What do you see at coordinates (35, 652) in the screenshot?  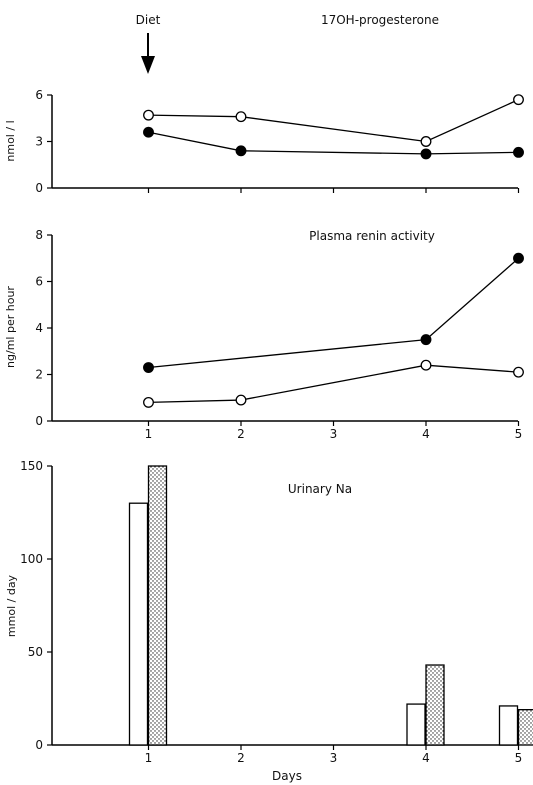 I see `y-tick-label: 50` at bounding box center [35, 652].